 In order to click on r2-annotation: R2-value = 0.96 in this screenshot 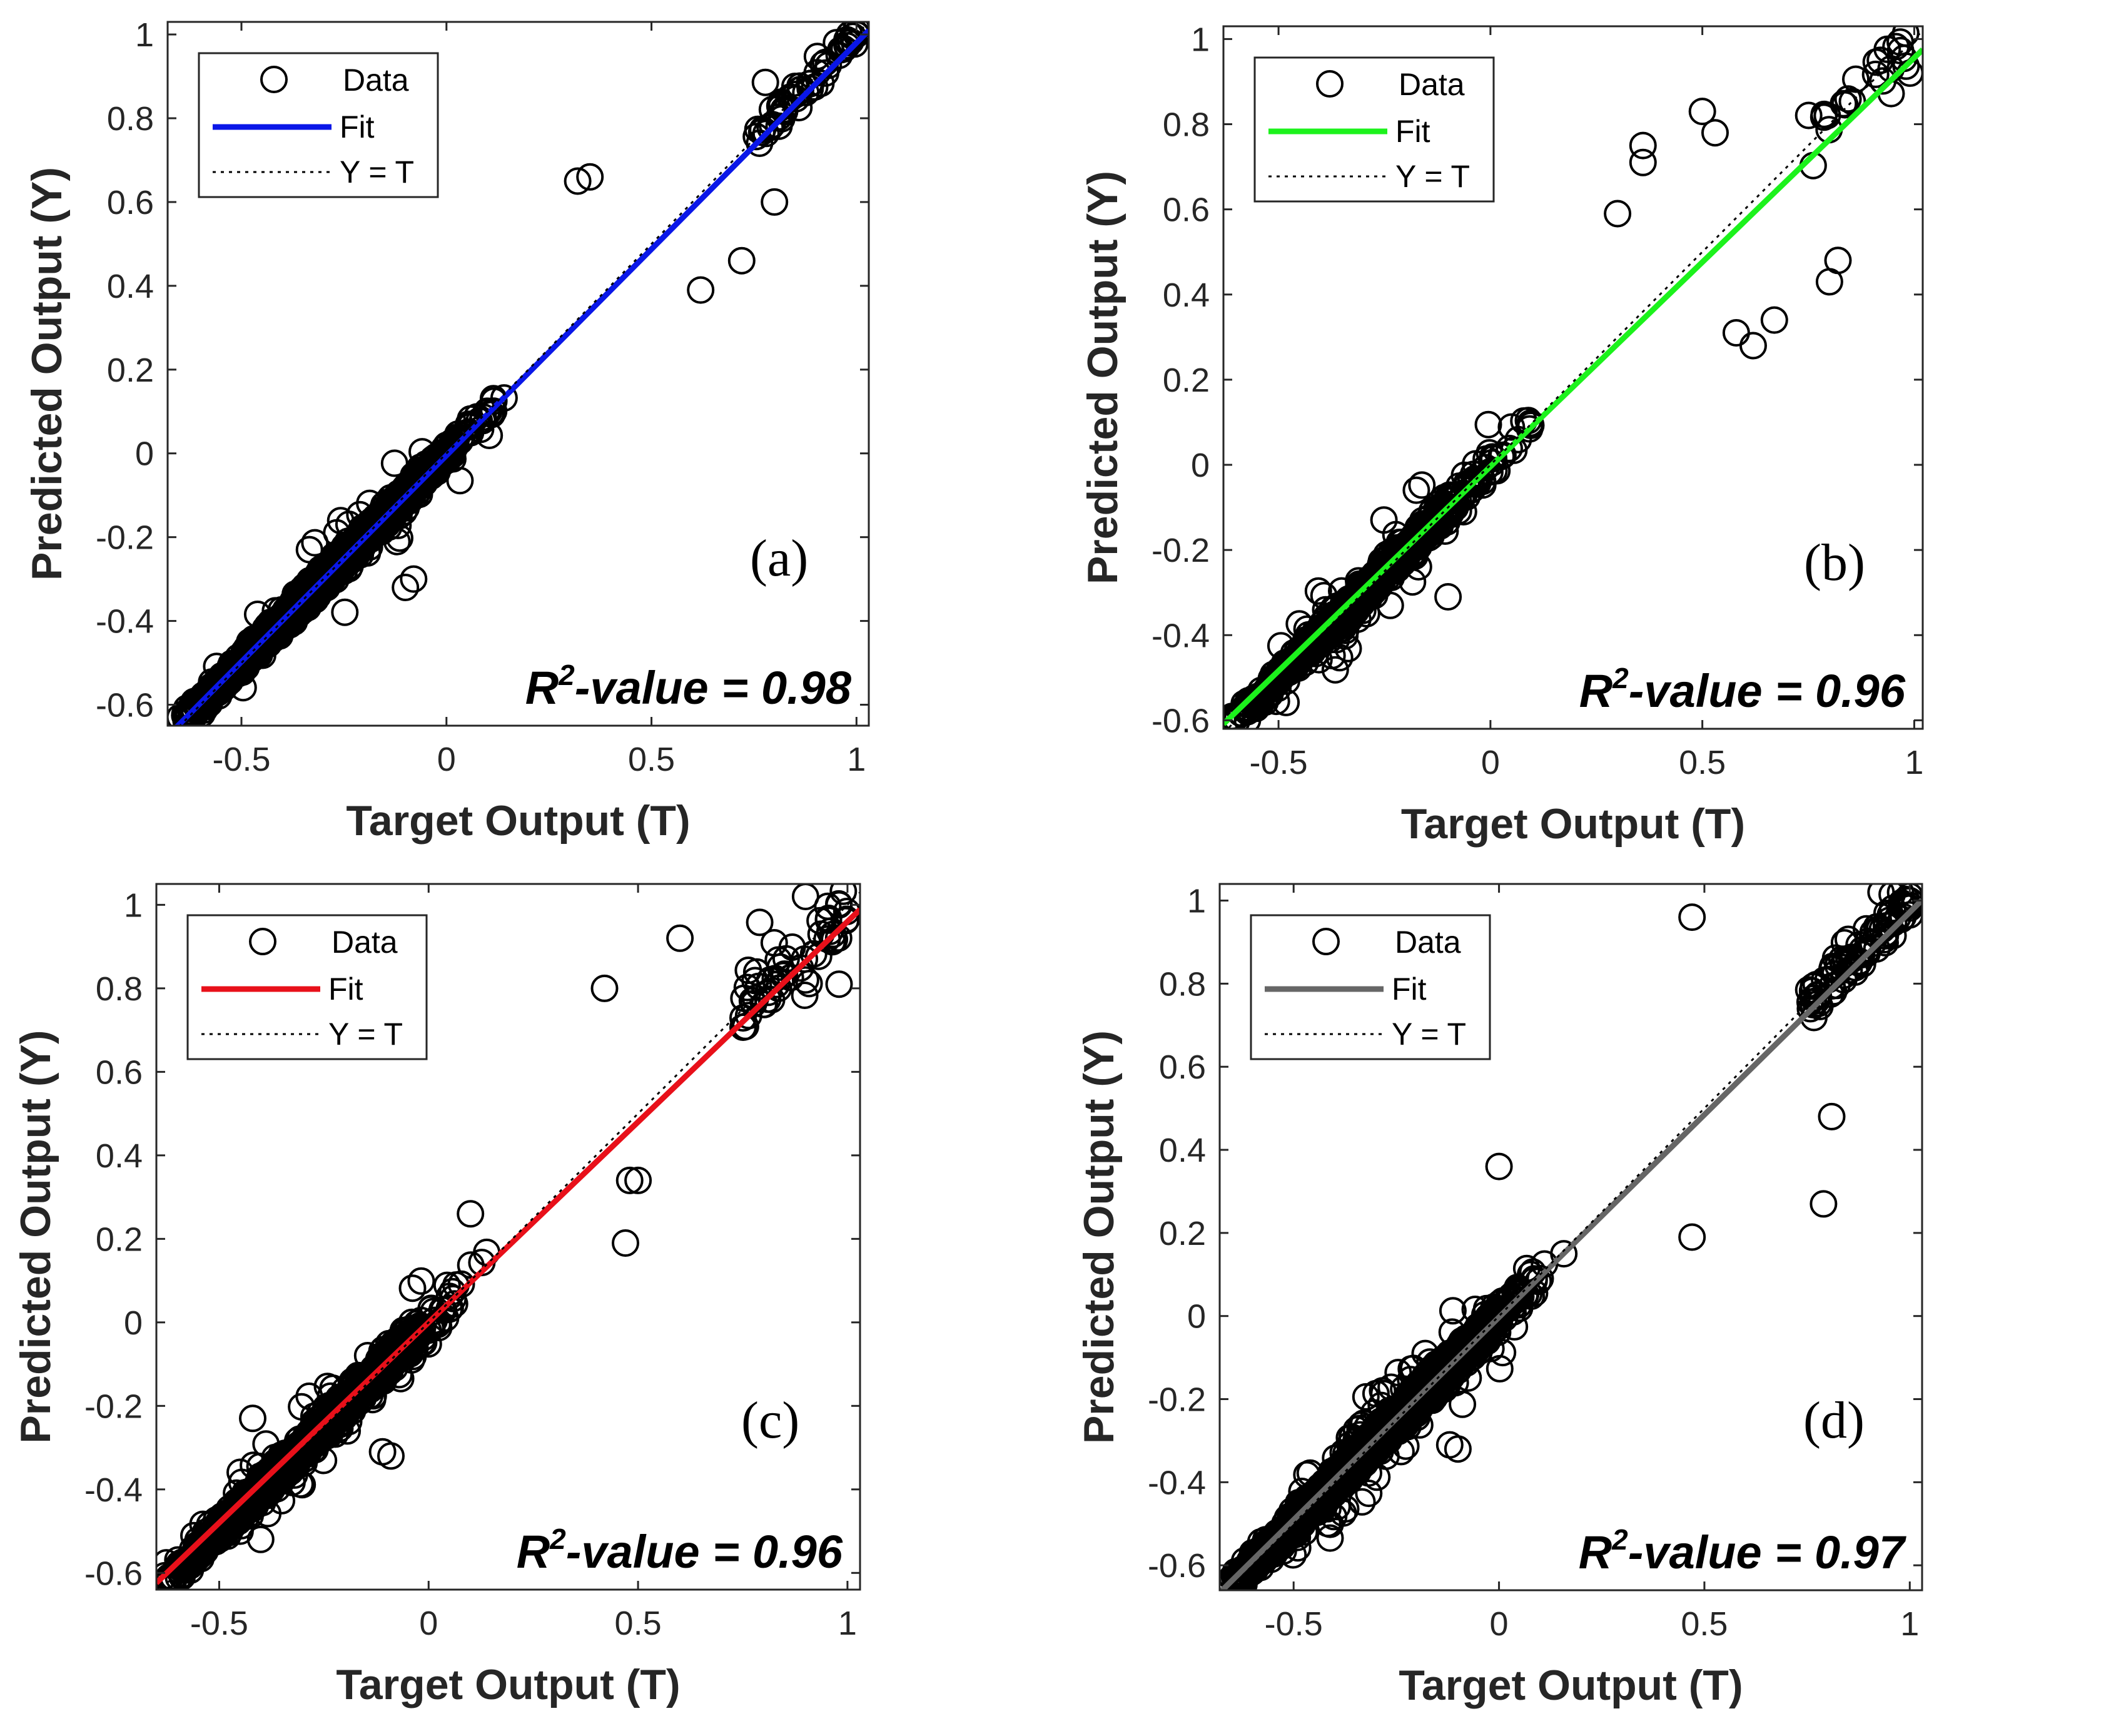, I will do `click(1742, 690)`.